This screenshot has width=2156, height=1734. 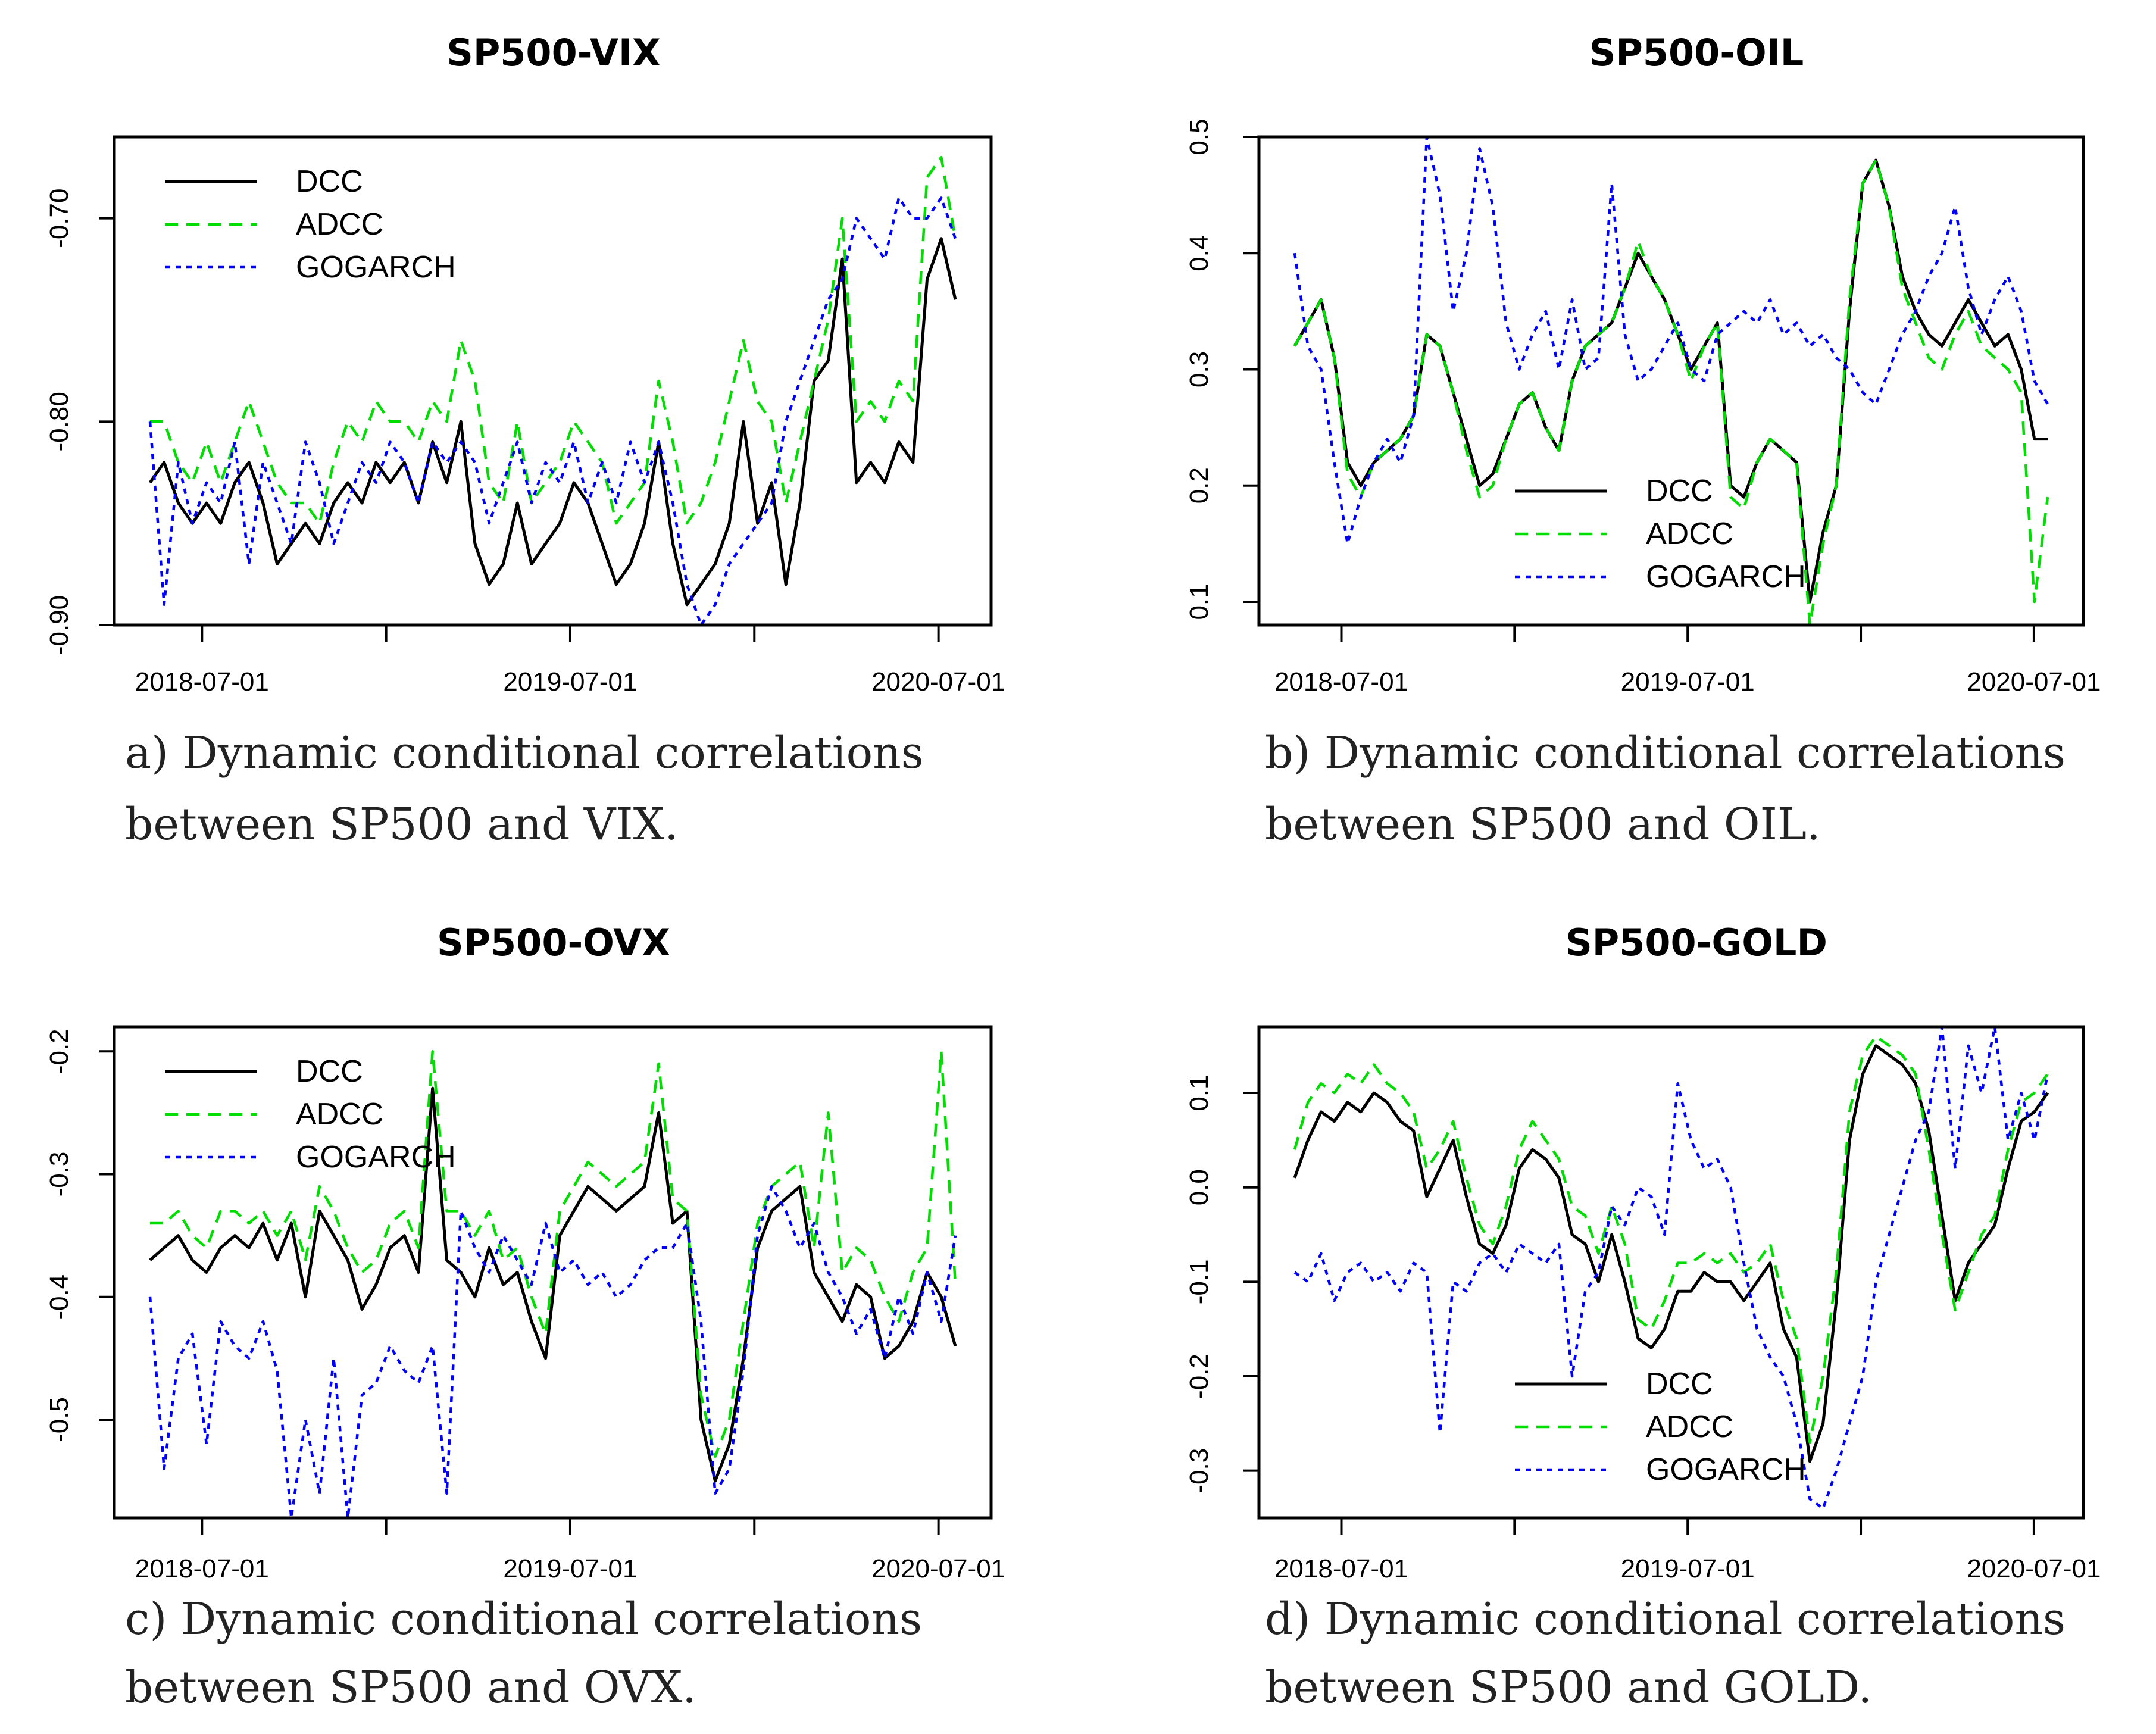 What do you see at coordinates (1696, 52) in the screenshot?
I see `chart-title: SP500-OIL` at bounding box center [1696, 52].